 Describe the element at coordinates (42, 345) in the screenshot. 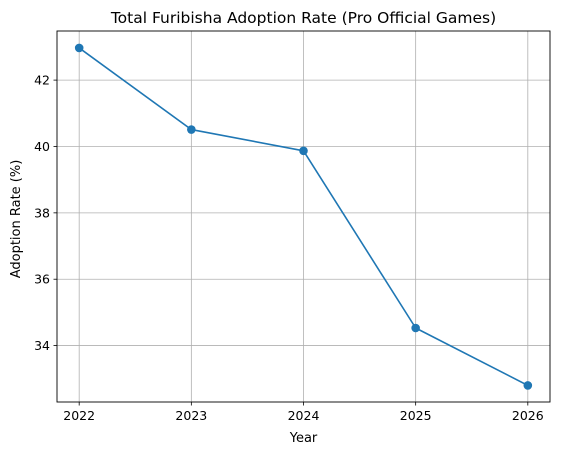

I see `y-tick-label: 34` at that location.